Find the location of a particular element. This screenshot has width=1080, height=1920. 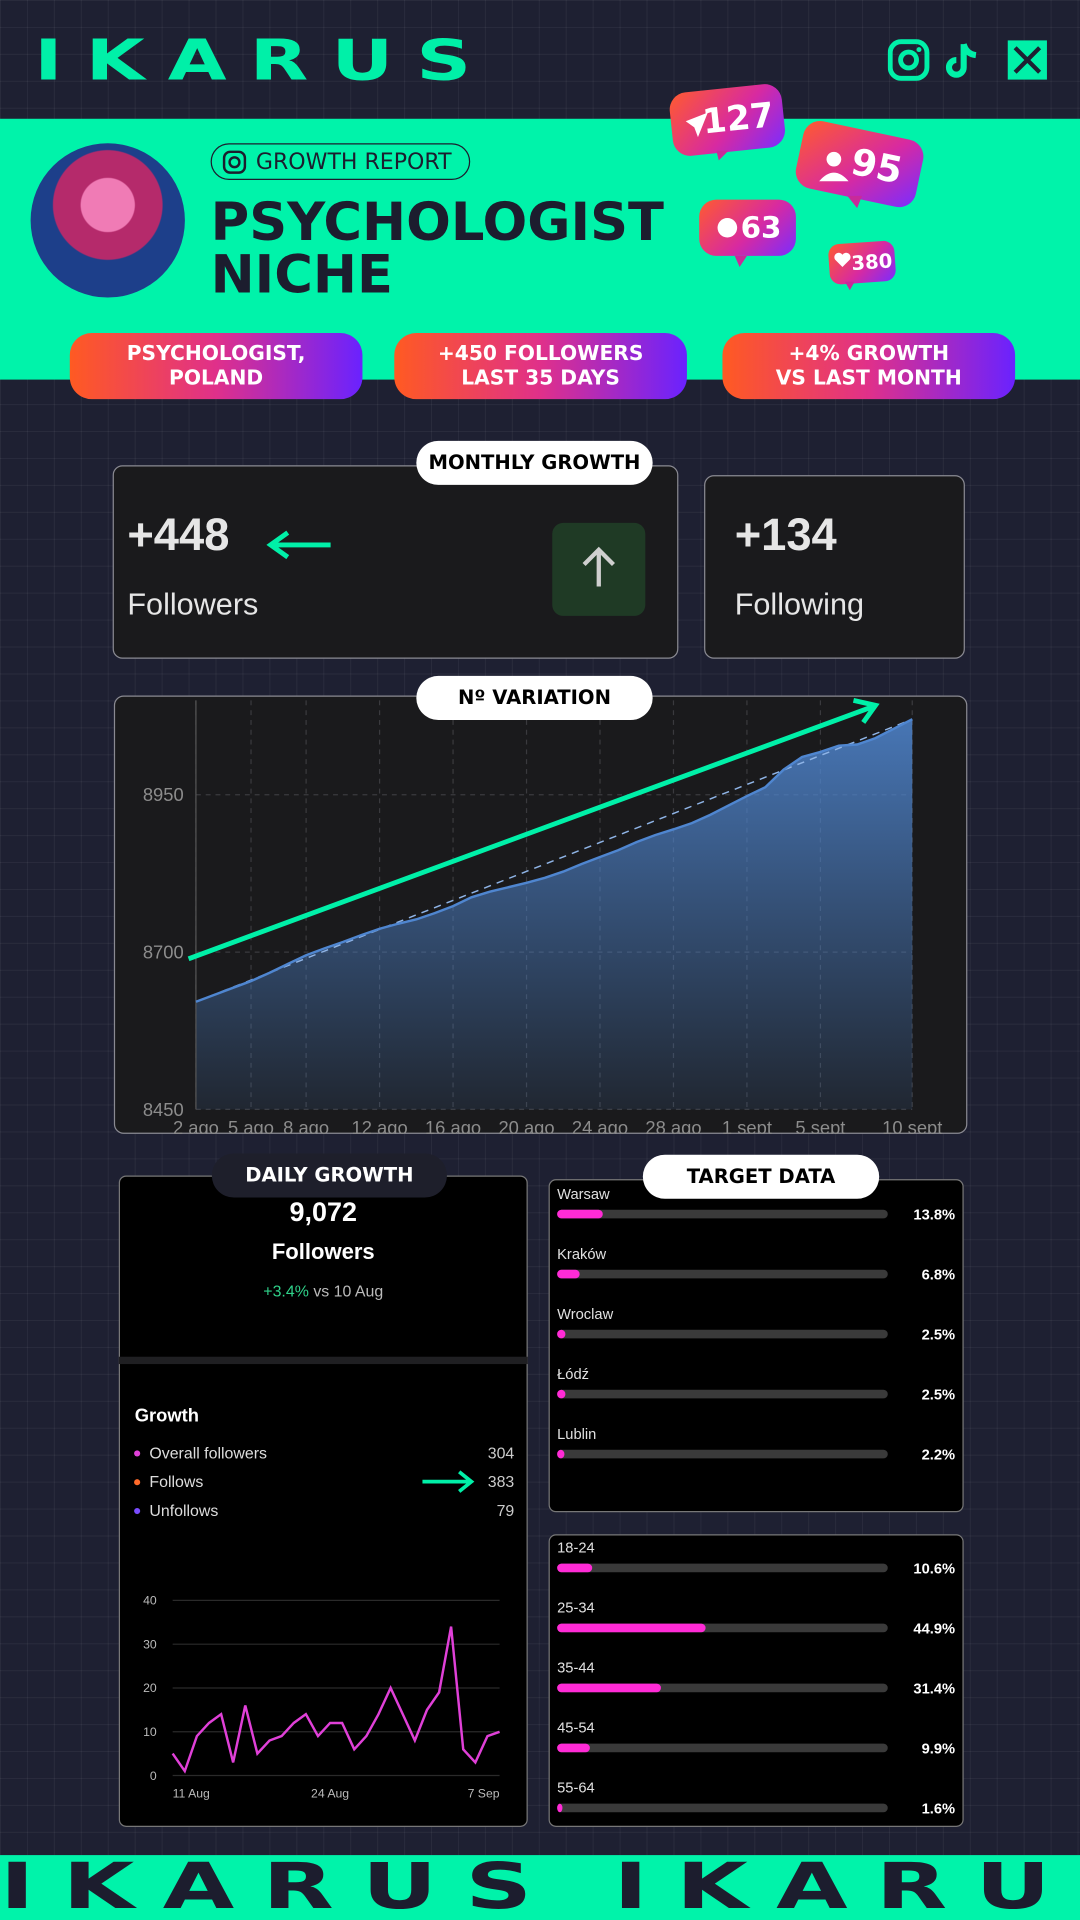

category-label: Wroclaw is located at coordinates (585, 1315).